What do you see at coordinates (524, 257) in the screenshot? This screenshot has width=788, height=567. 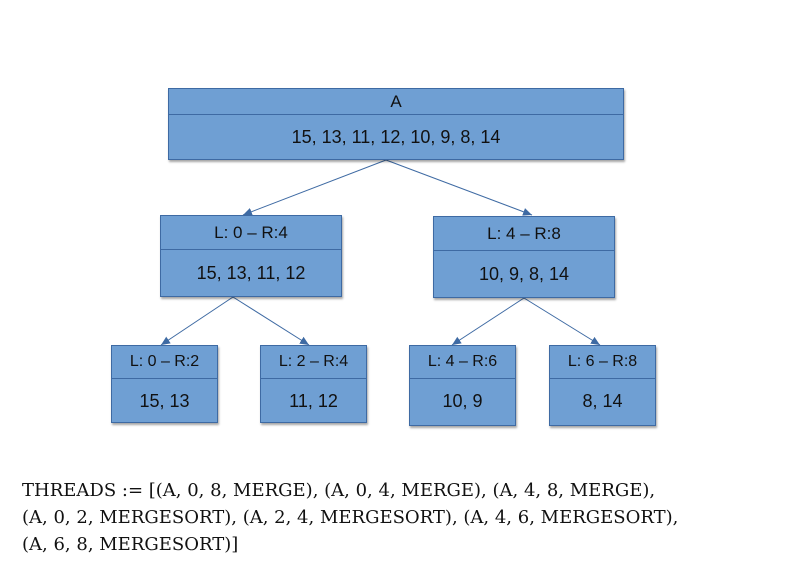 I see `tree-node-right: L: 4 – R:8 10, 9, 8, 14` at bounding box center [524, 257].